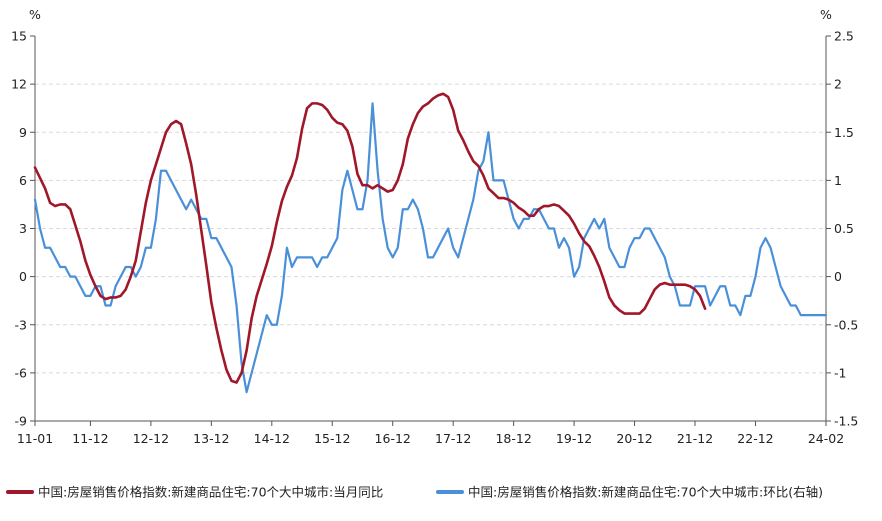  What do you see at coordinates (826, 14) in the screenshot?
I see `right-axis-unit: %` at bounding box center [826, 14].